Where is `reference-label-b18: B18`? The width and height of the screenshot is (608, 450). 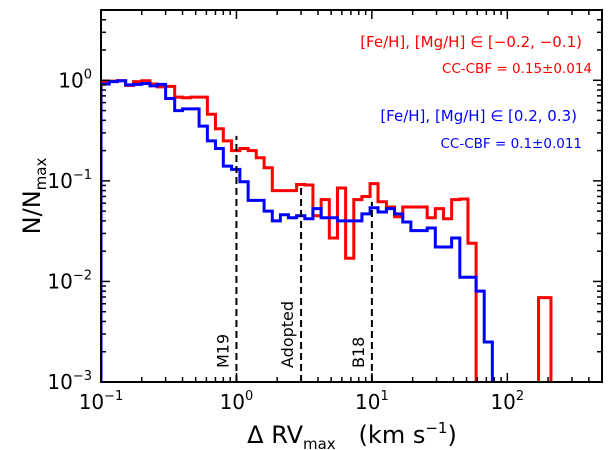
reference-label-b18: B18 is located at coordinates (358, 352).